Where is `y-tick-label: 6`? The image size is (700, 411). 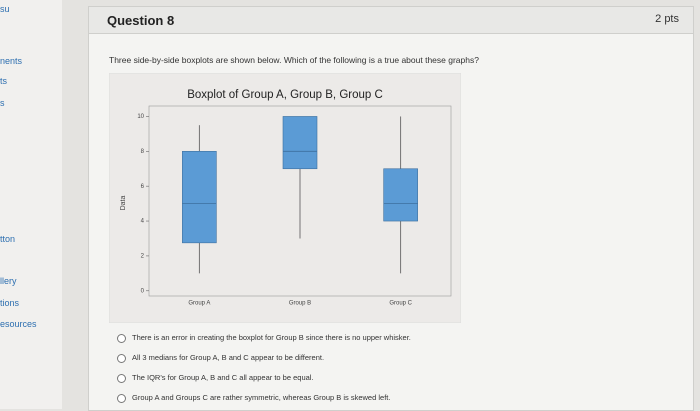 y-tick-label: 6 is located at coordinates (143, 187).